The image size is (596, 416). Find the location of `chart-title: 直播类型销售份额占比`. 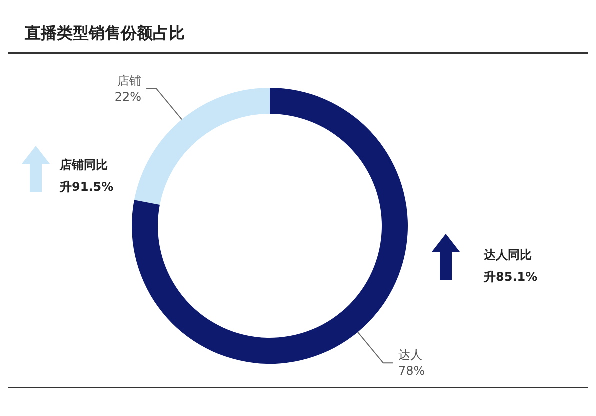

chart-title: 直播类型销售份额占比 is located at coordinates (104, 33).